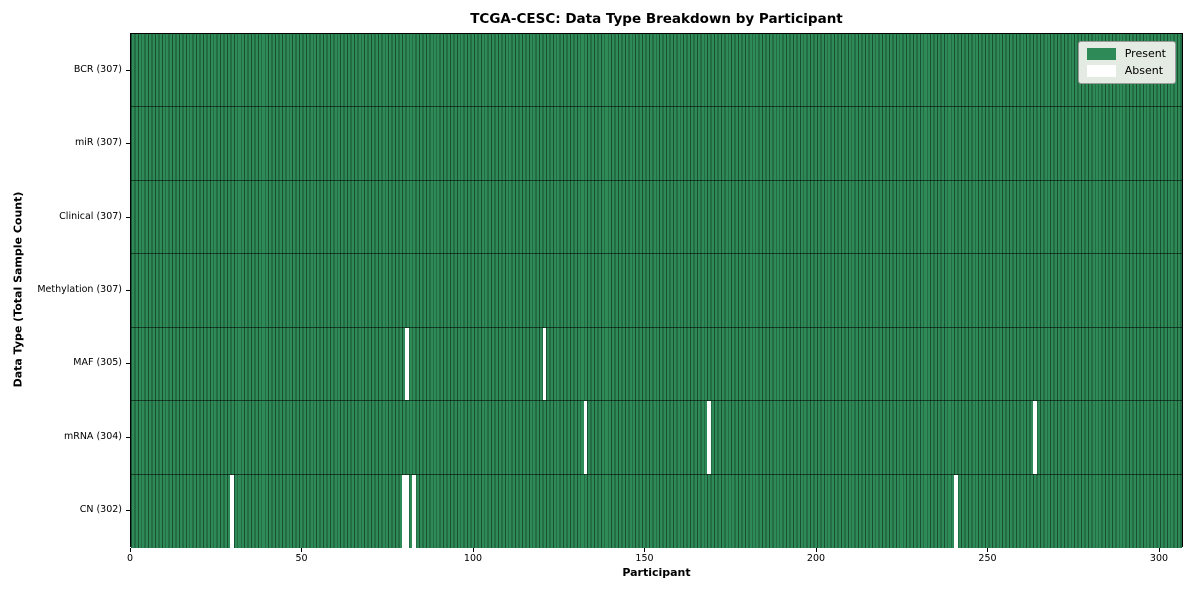 The image size is (1200, 600). Describe the element at coordinates (656, 217) in the screenshot. I see `heatmap-row-clinical` at that location.